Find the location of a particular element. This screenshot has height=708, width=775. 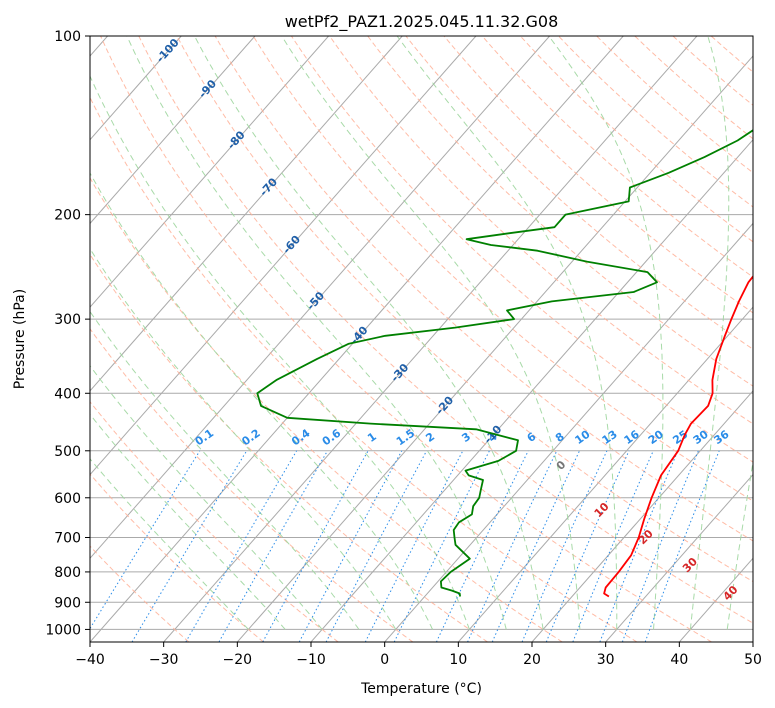

mixing-ratio-label: 0.2 is located at coordinates (250, 438).